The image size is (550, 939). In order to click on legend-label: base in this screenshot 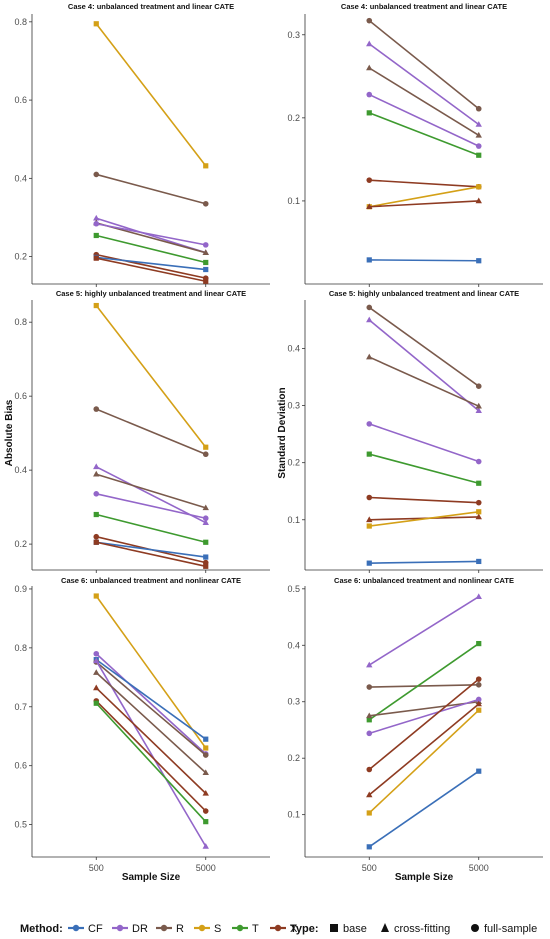, I will do `click(355, 929)`.